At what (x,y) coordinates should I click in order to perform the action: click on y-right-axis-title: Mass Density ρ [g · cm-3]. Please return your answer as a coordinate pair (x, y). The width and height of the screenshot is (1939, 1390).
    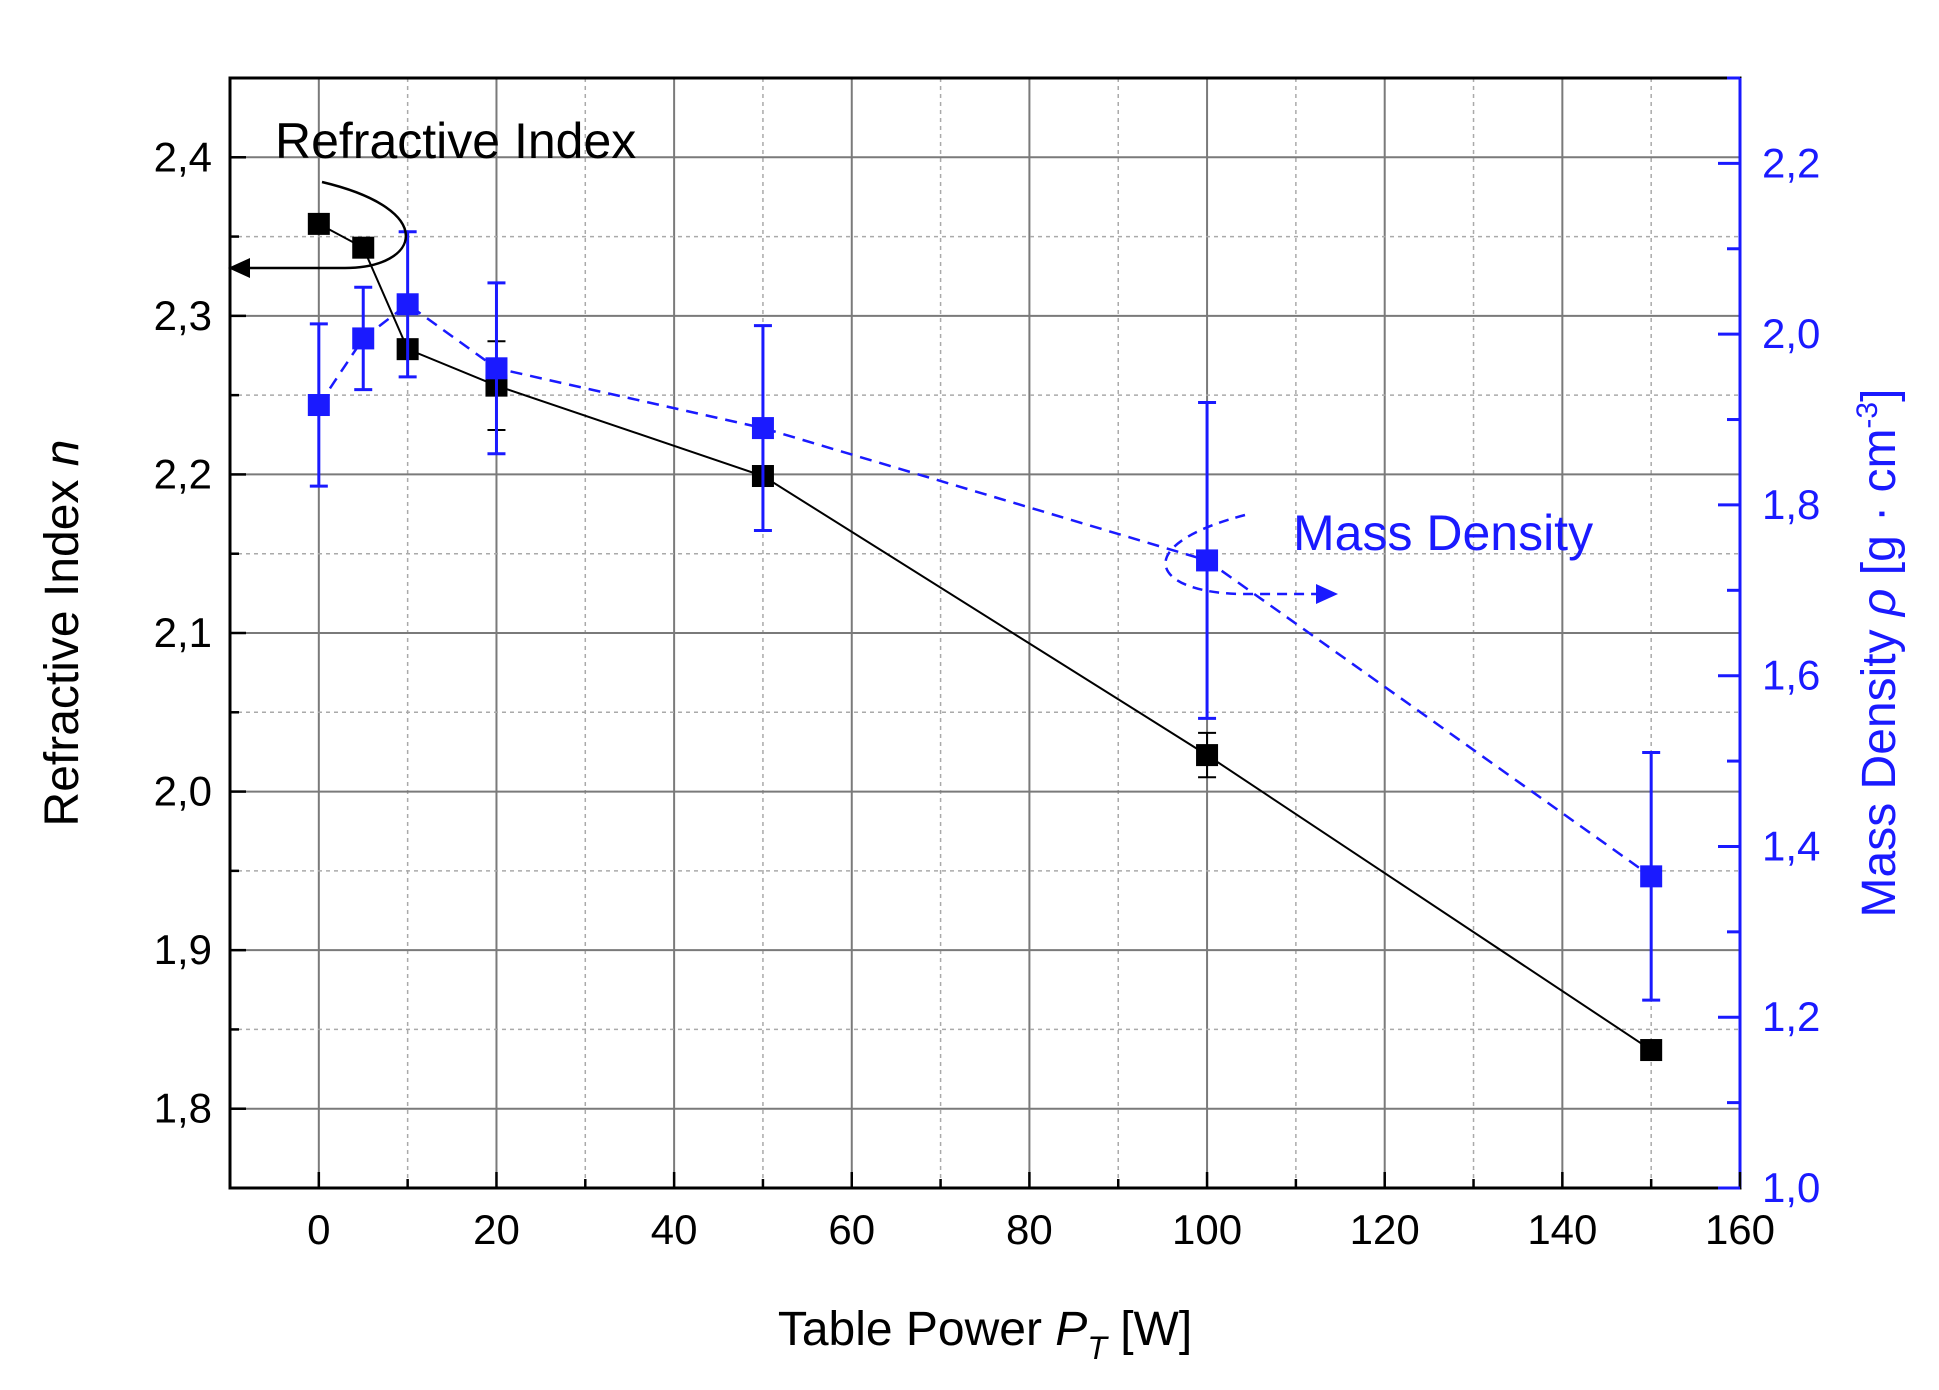
    Looking at the image, I should click on (1878, 653).